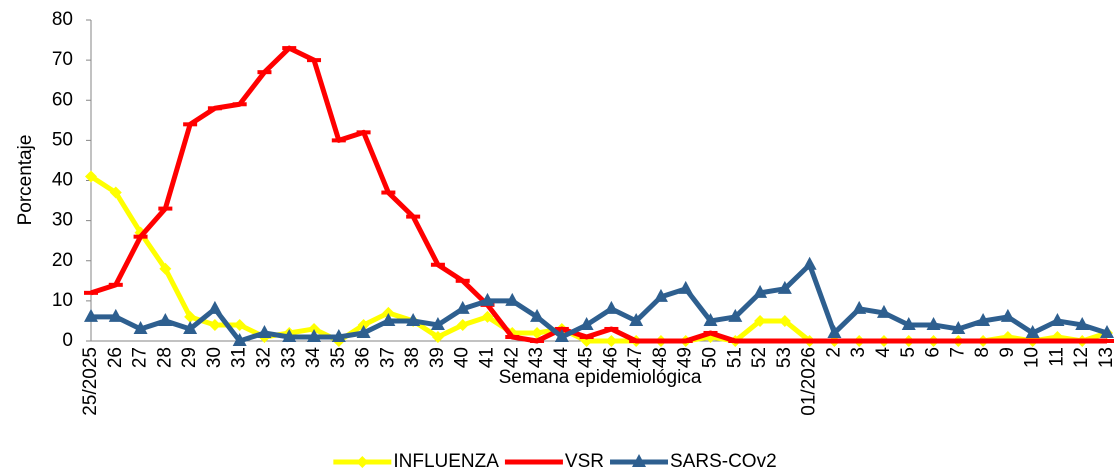  What do you see at coordinates (239, 357) in the screenshot?
I see `x-tick-label: 31` at bounding box center [239, 357].